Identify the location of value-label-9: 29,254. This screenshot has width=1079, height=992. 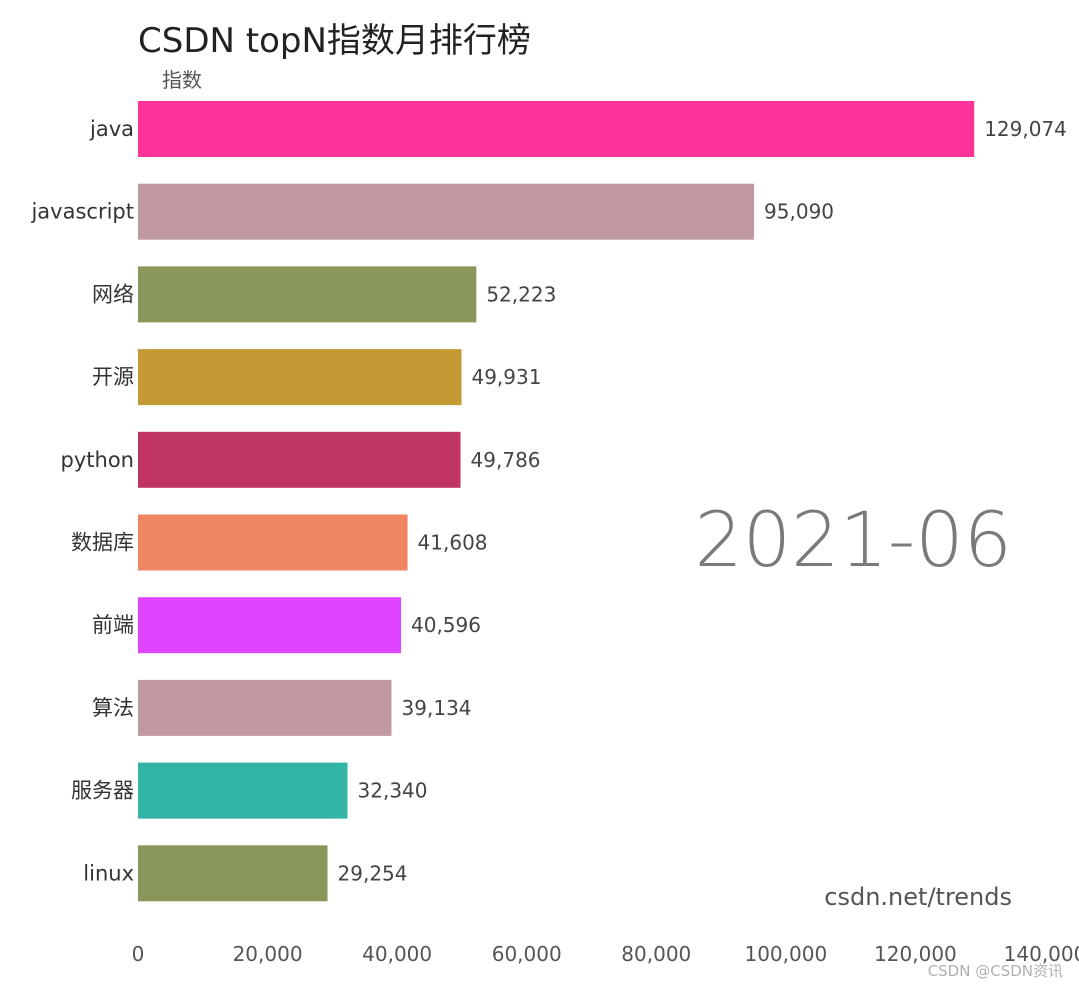
(373, 873).